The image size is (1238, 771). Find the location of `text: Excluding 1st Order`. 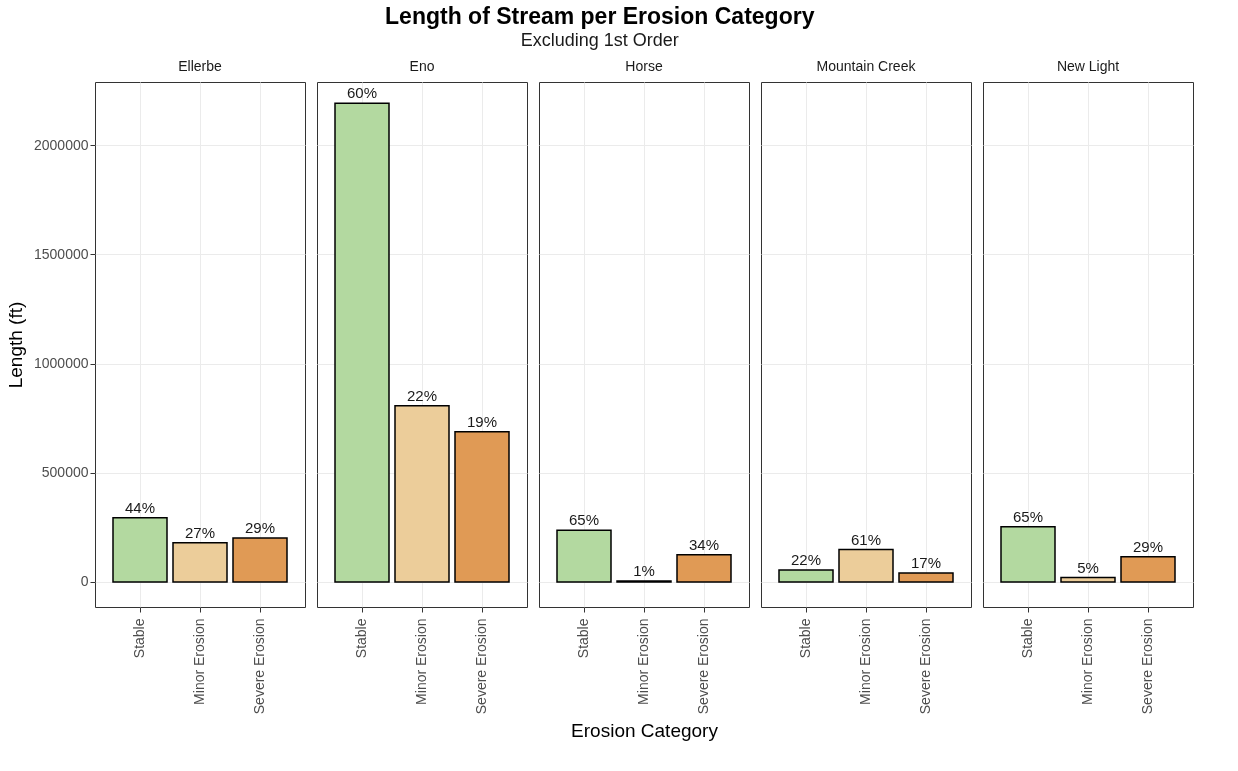

text: Excluding 1st Order is located at coordinates (599, 39).